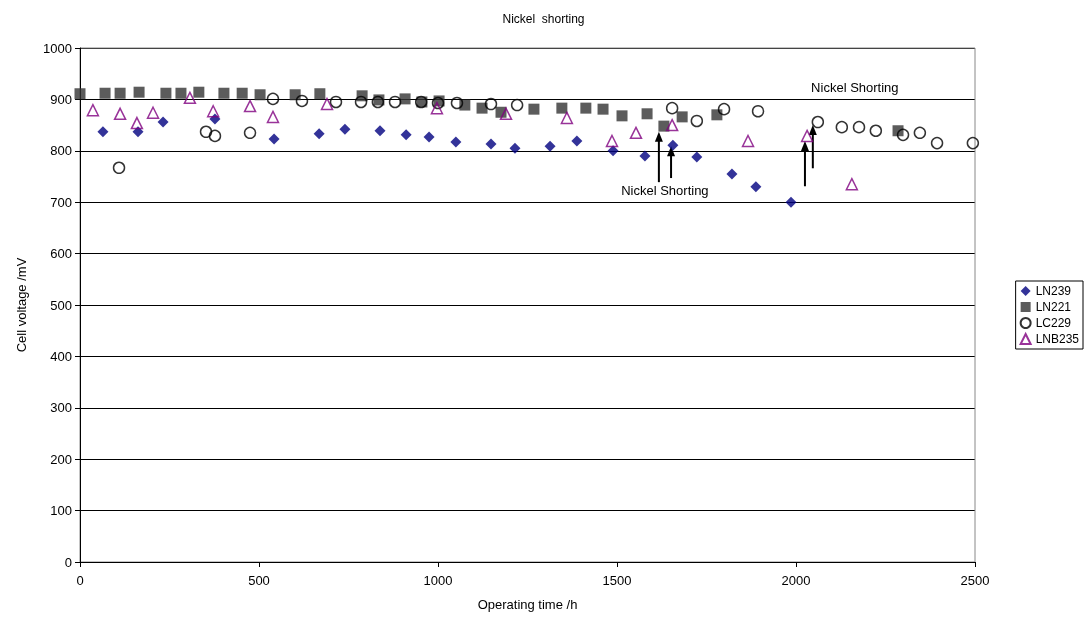  What do you see at coordinates (1053, 291) in the screenshot?
I see `legend-label: LN239` at bounding box center [1053, 291].